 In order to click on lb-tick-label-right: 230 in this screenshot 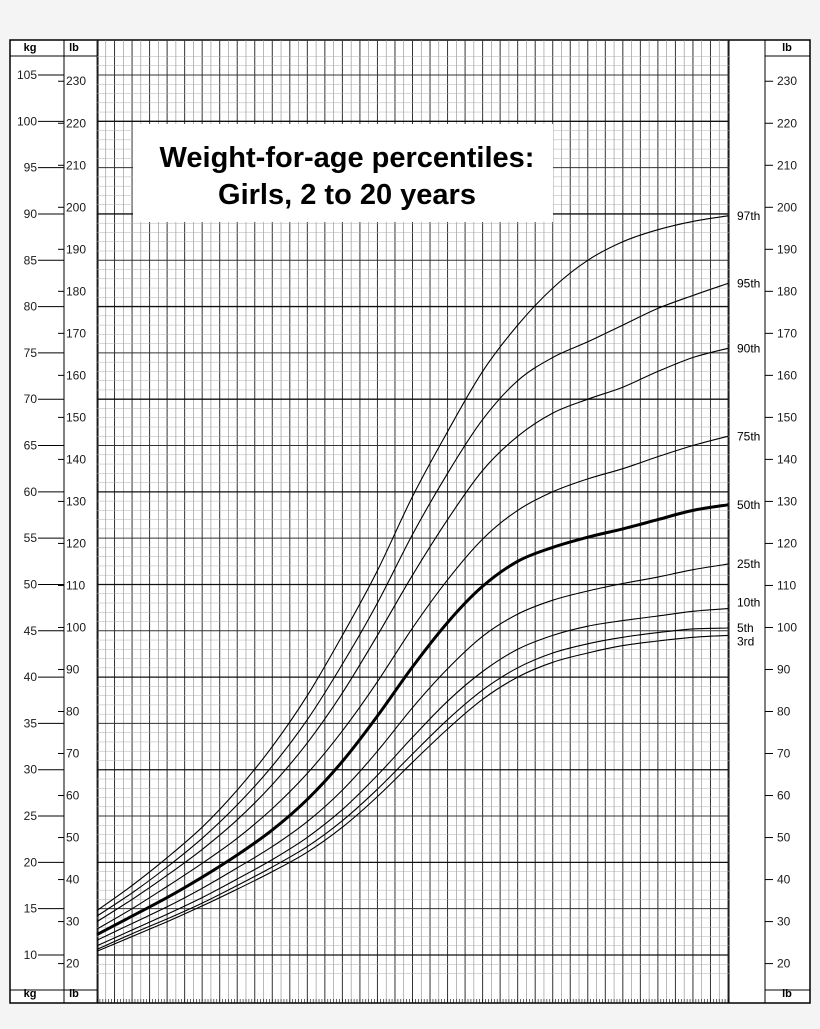, I will do `click(787, 81)`.